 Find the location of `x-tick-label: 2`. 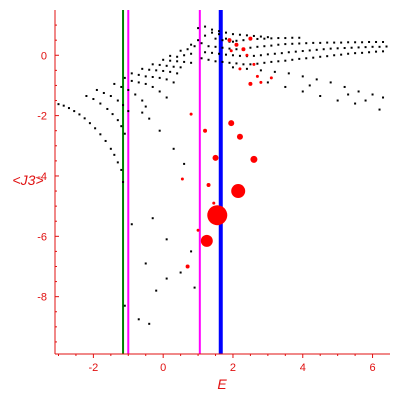

x-tick-label: 2 is located at coordinates (233, 368).